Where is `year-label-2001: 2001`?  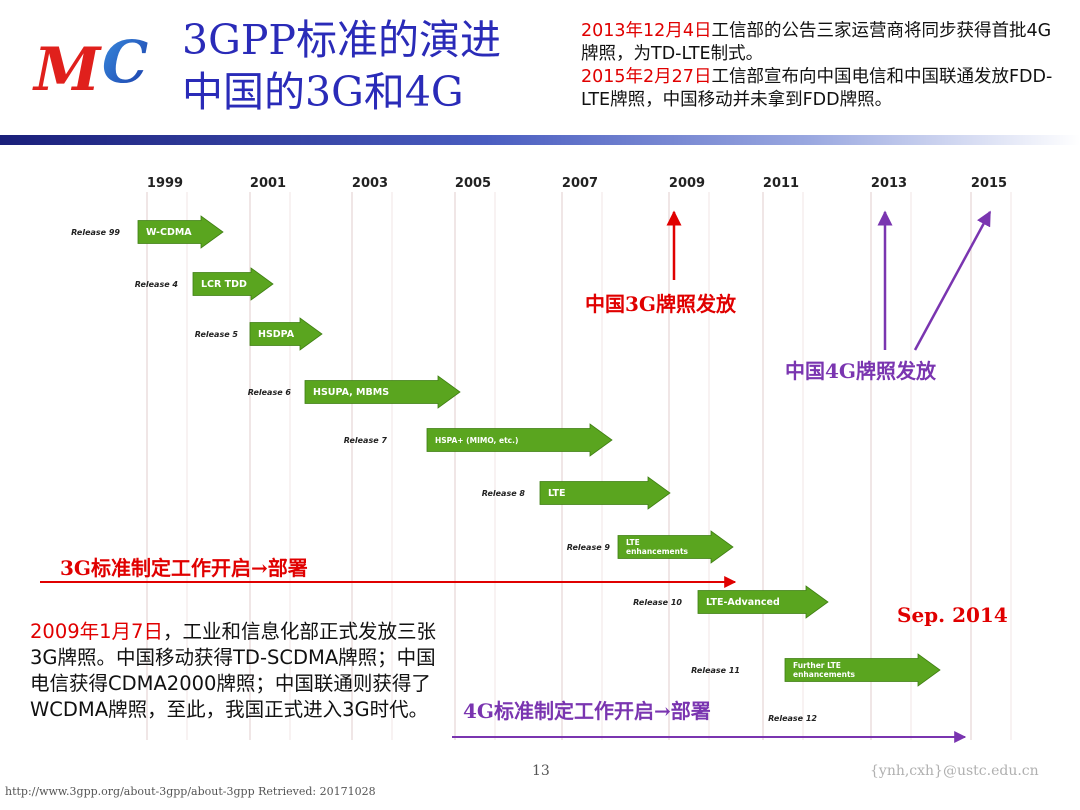 year-label-2001: 2001 is located at coordinates (268, 183).